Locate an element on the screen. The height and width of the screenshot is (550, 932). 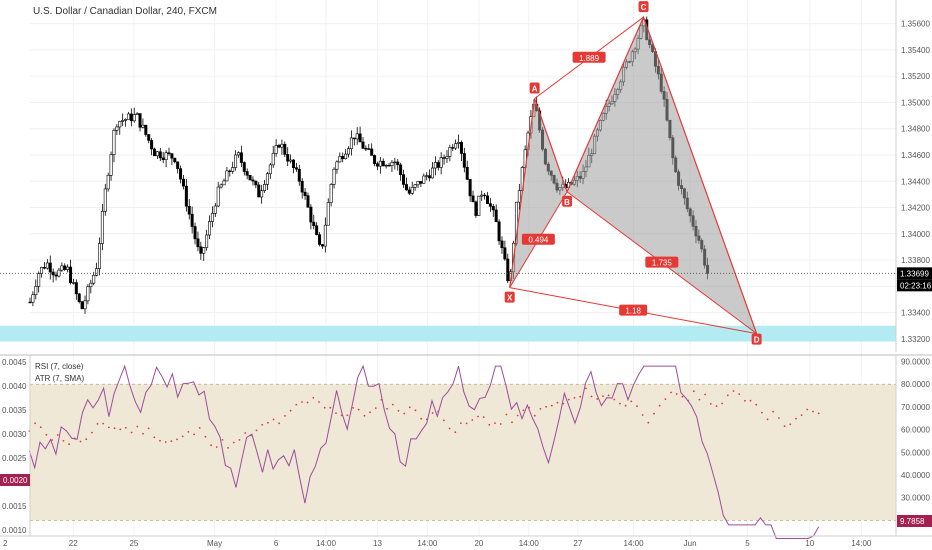
price-tick-label: 1.34200 is located at coordinates (915, 208).